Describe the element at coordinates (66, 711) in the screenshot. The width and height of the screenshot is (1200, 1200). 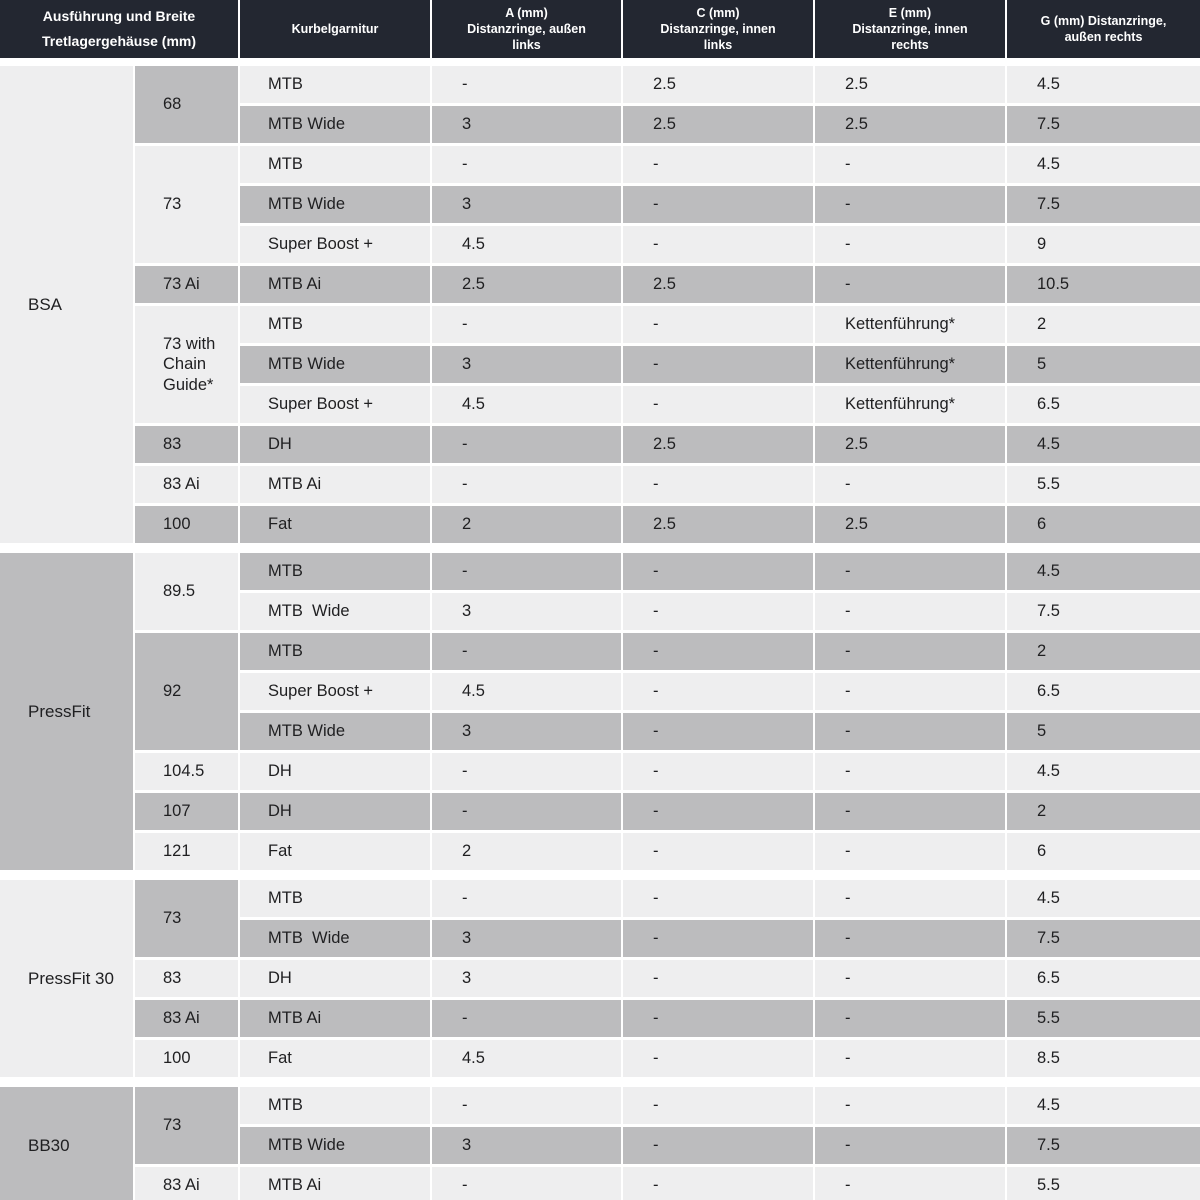
I see `shell-type-cell: PressFit` at that location.